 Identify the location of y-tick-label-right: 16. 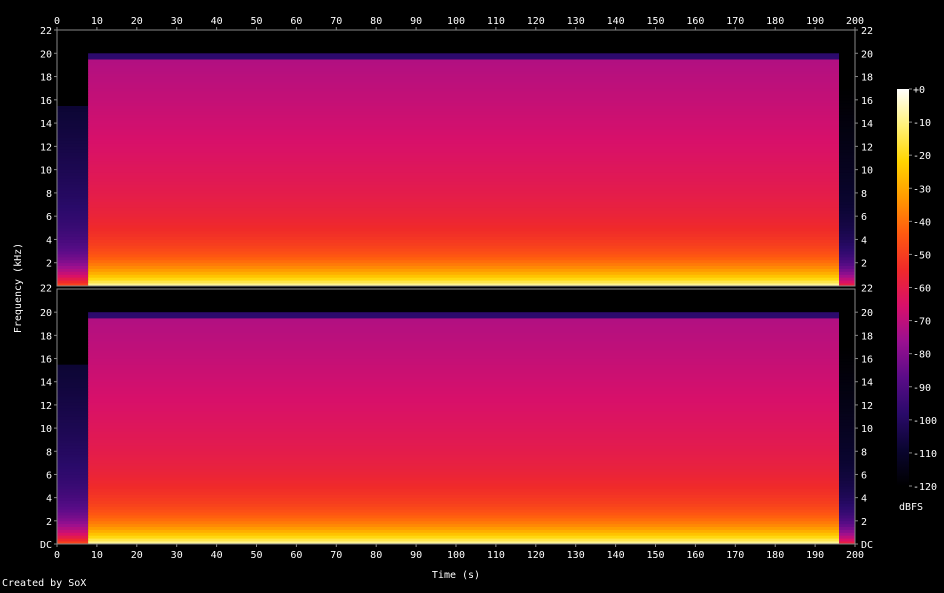
(867, 101).